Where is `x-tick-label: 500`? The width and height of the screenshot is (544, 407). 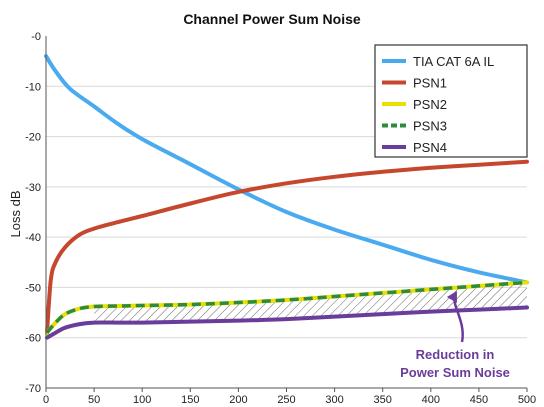
x-tick-label: 500 is located at coordinates (527, 400).